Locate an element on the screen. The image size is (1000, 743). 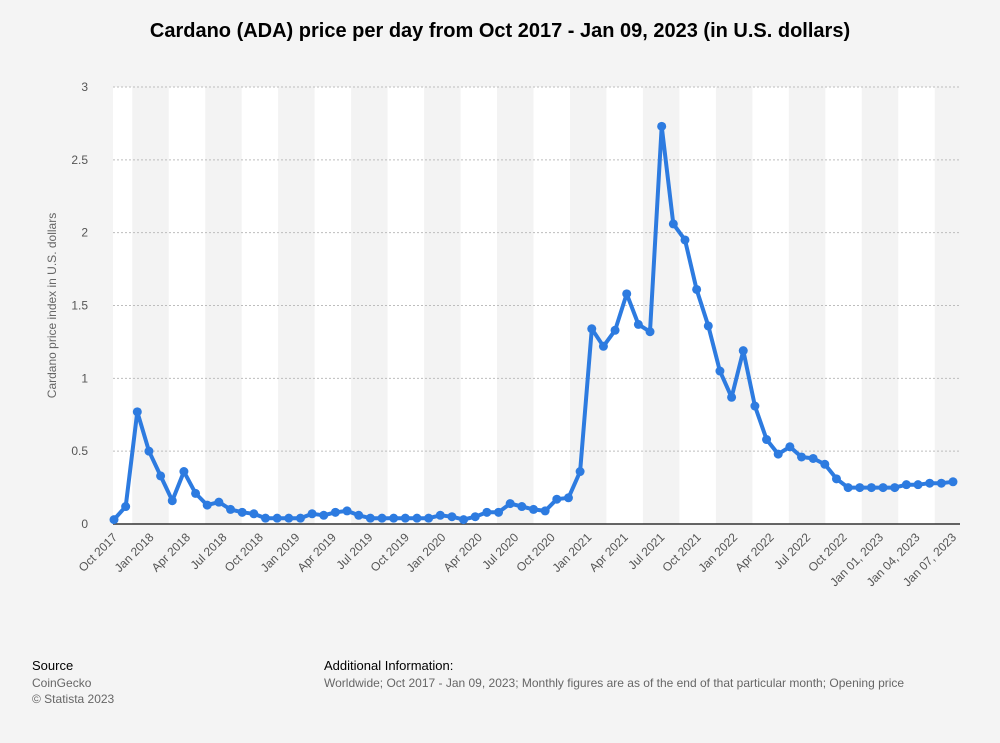
y-tick-label: 1 is located at coordinates (84, 378).